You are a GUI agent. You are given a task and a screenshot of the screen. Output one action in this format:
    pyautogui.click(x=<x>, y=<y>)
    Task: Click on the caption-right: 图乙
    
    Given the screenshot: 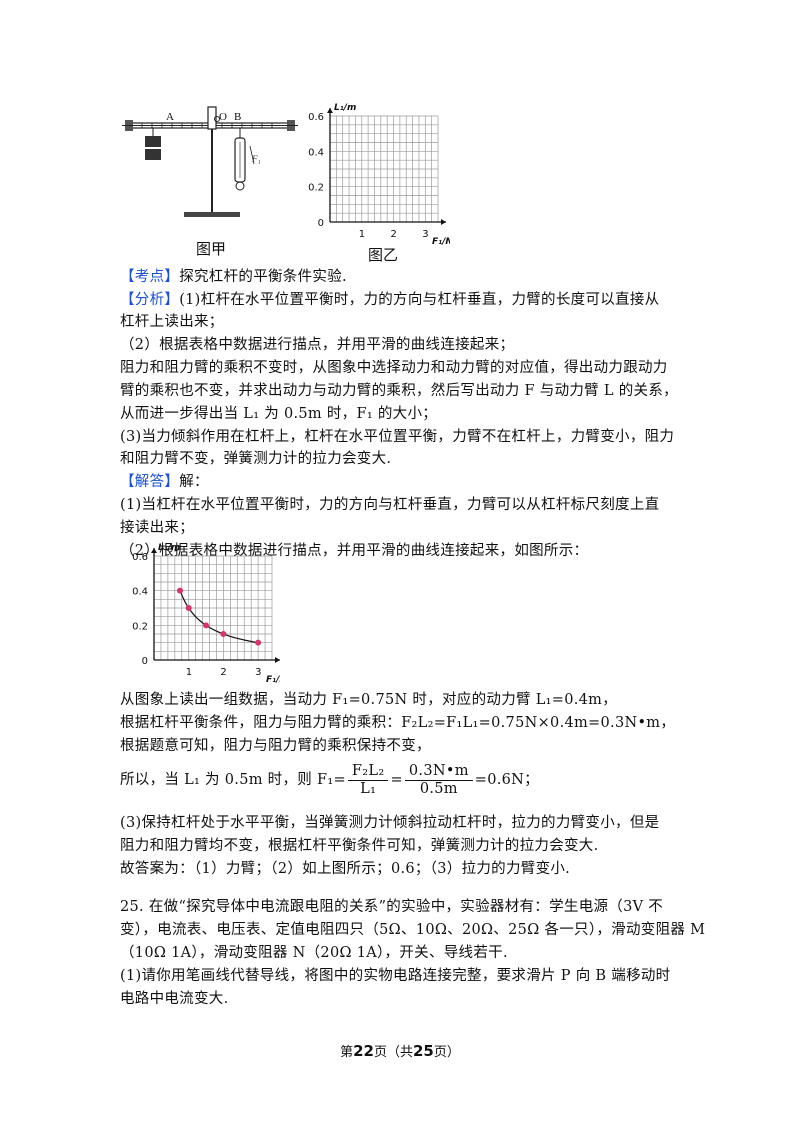 What is the action you would take?
    pyautogui.click(x=383, y=255)
    